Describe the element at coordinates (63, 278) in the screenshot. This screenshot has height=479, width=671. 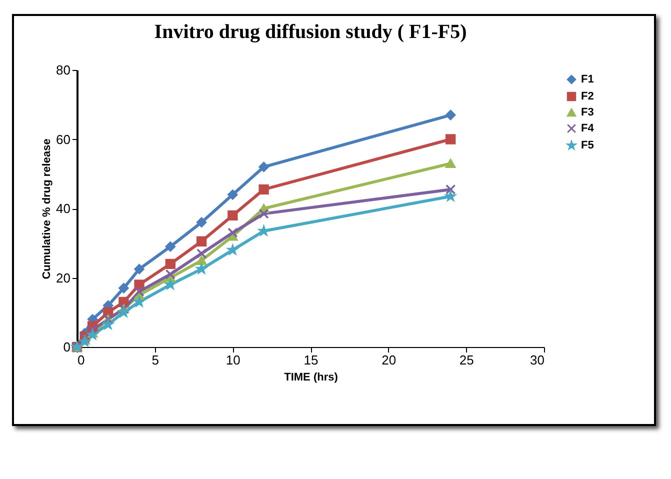
I see `y-tick-label: 20` at that location.